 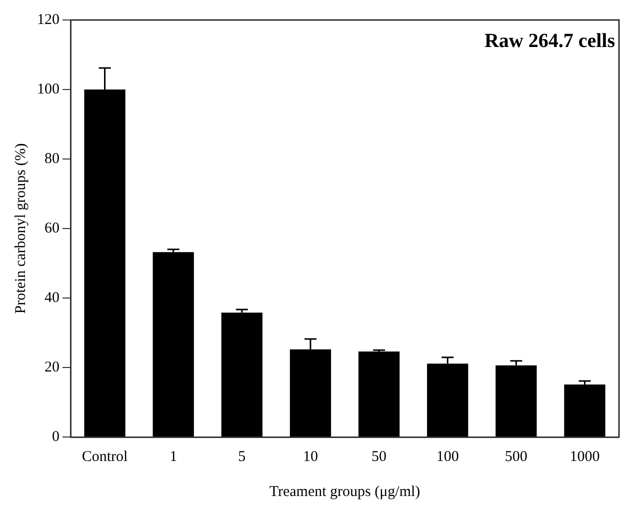 What do you see at coordinates (52, 298) in the screenshot?
I see `y-tick-label: 40` at bounding box center [52, 298].